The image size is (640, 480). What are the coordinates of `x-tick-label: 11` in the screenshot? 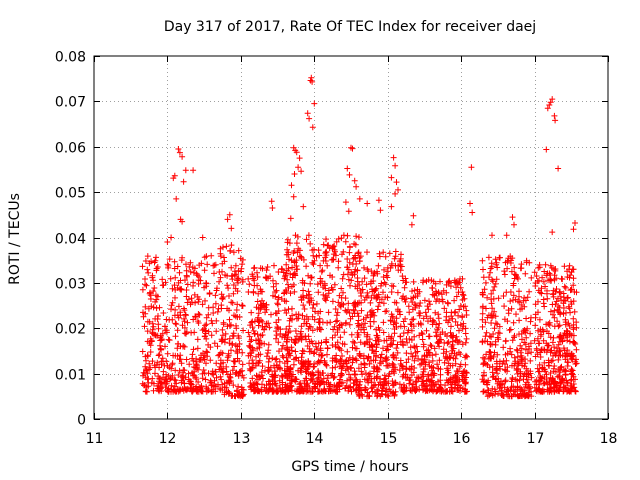 It's located at (95, 439).